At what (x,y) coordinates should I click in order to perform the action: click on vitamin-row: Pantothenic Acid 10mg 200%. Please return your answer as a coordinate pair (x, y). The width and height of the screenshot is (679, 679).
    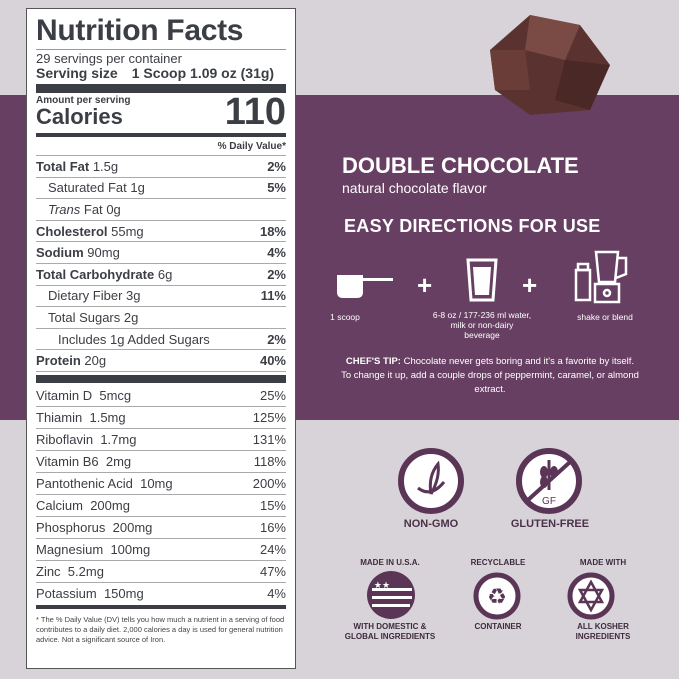
    Looking at the image, I should click on (161, 484).